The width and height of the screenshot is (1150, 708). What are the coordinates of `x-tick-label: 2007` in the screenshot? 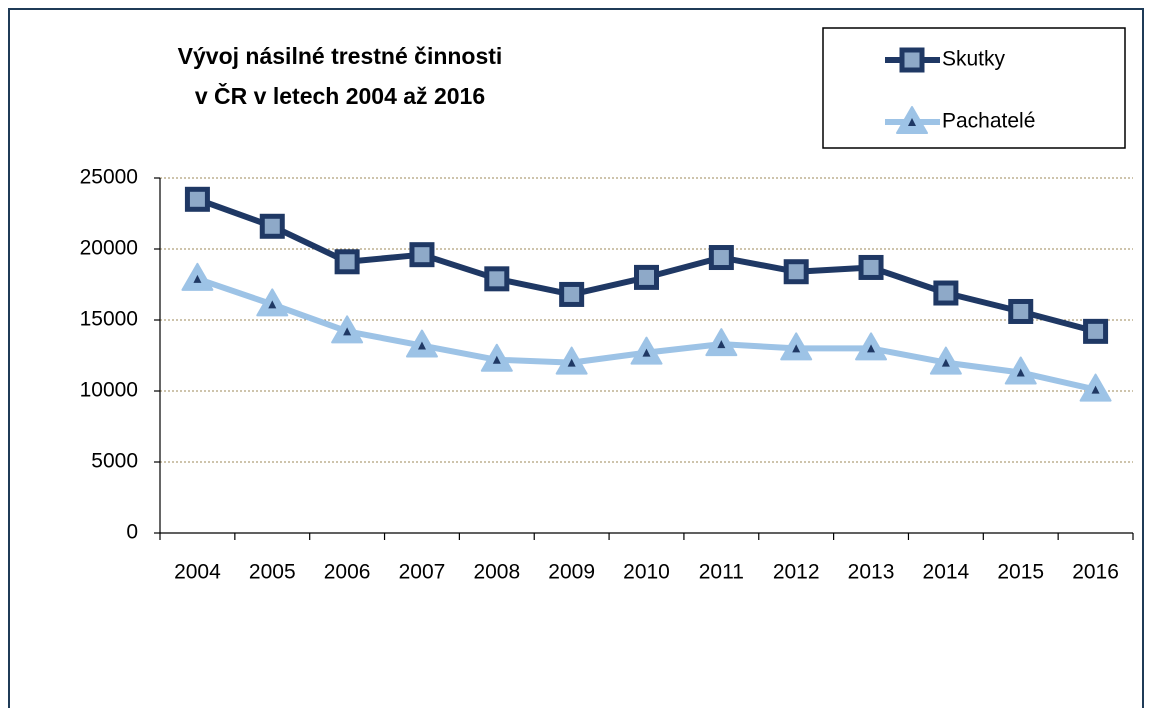 It's located at (422, 572).